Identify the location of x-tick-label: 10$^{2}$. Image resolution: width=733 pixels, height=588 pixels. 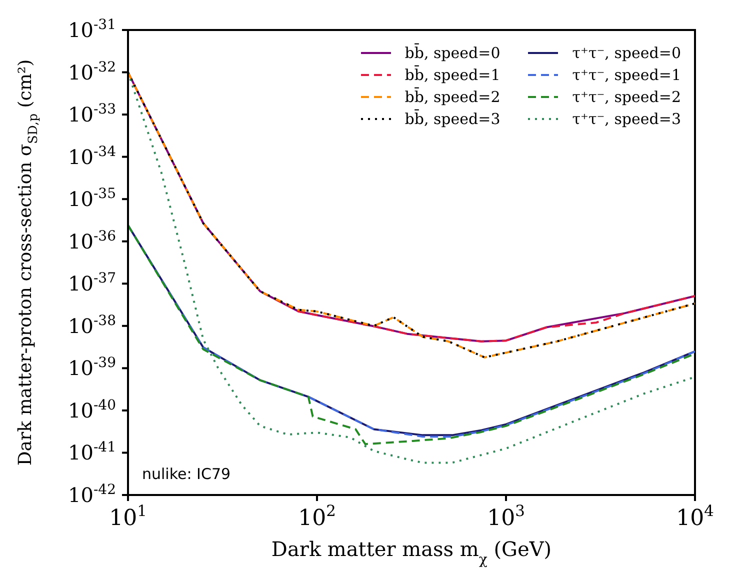
(317, 516).